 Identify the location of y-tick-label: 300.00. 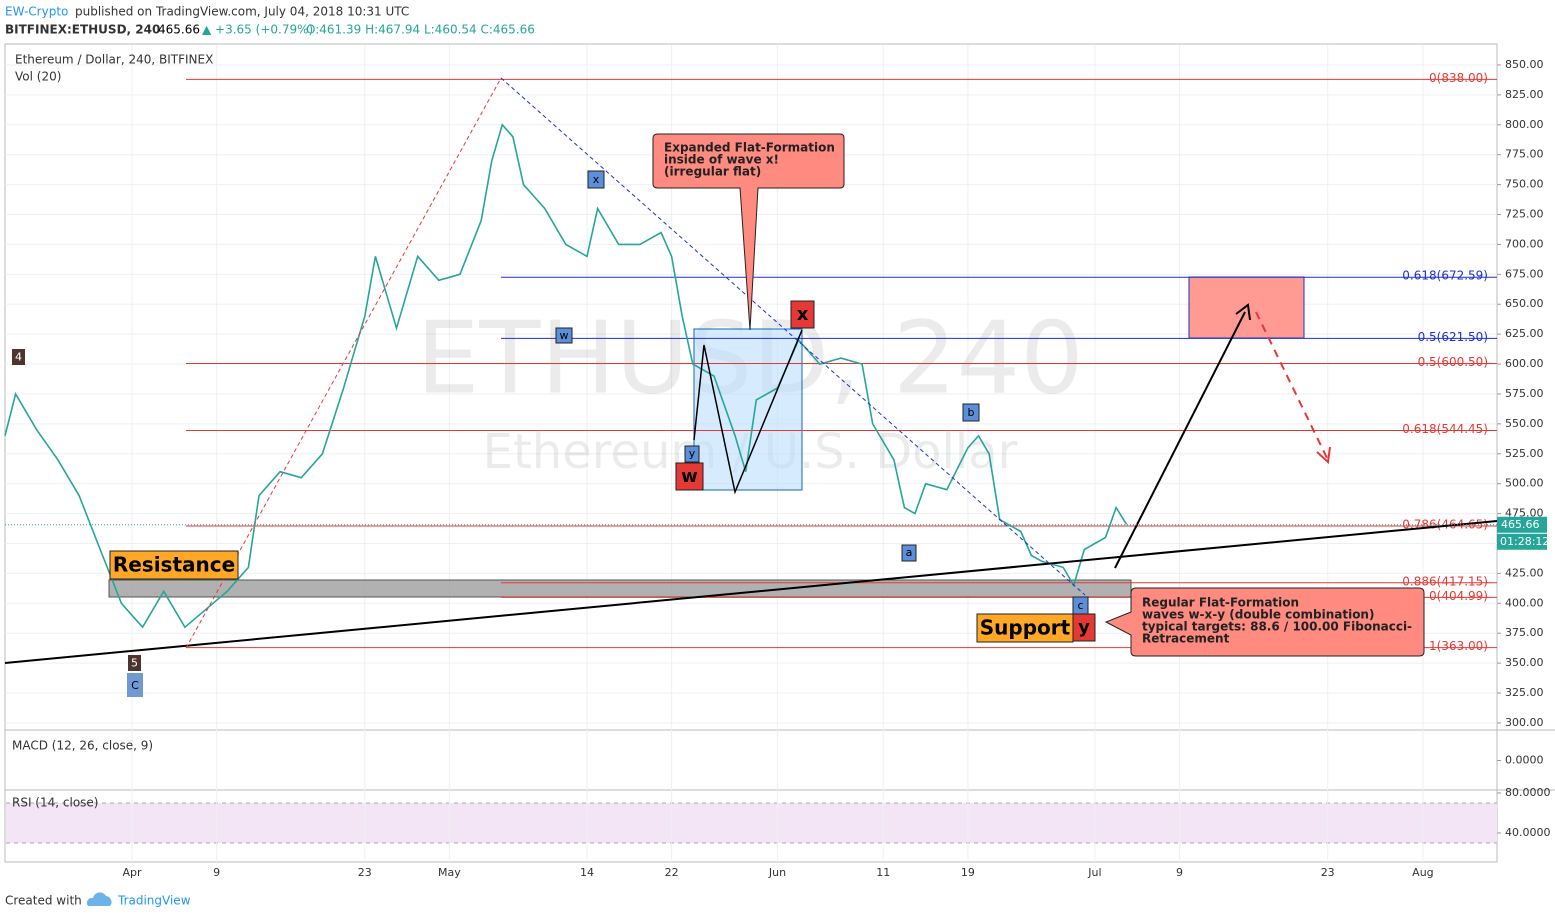
(1524, 722).